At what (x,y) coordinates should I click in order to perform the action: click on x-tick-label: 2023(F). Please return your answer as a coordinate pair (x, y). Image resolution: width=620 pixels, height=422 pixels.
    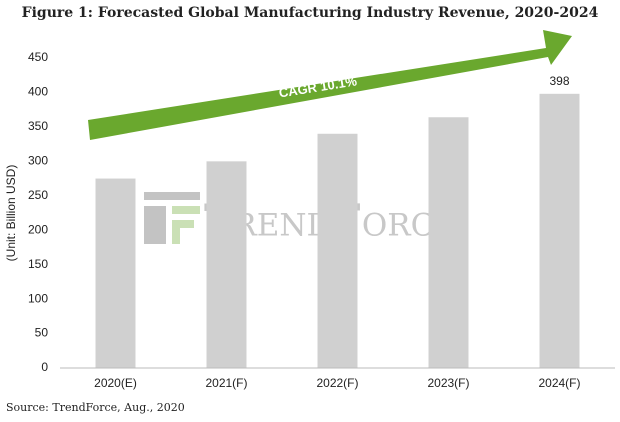
    Looking at the image, I should click on (448, 383).